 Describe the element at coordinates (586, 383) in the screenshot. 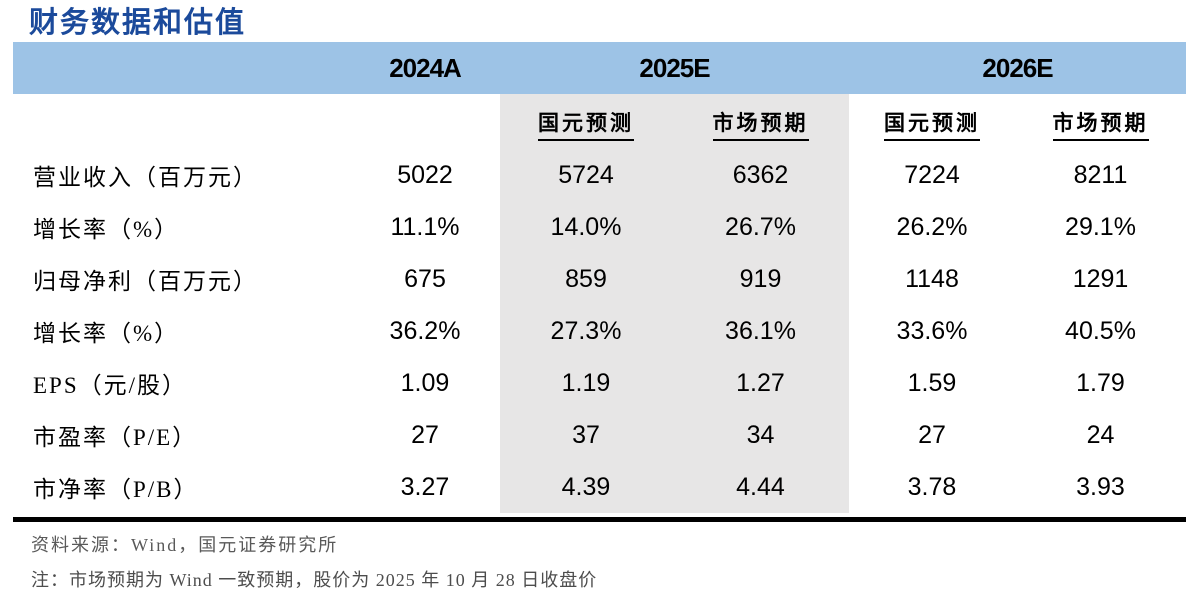

I see `cell-value: 1.19` at that location.